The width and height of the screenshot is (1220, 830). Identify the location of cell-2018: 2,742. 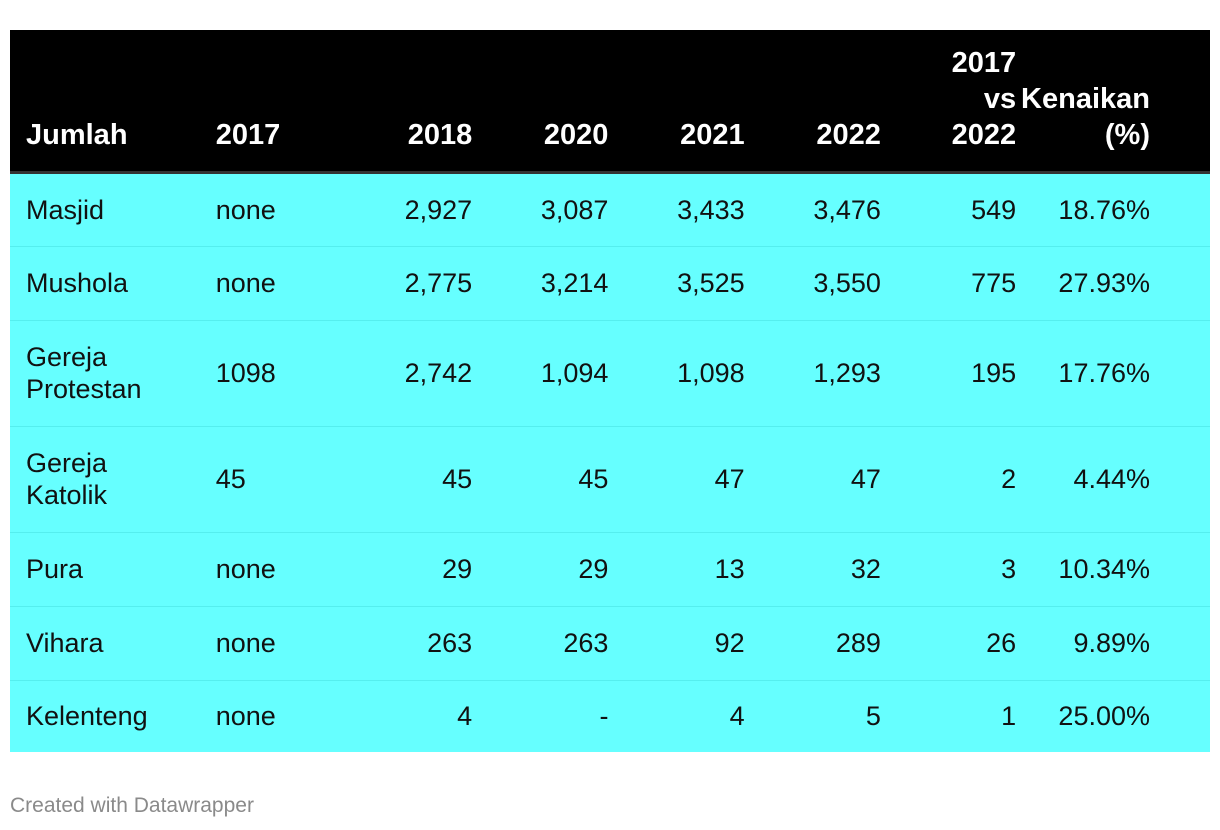
(438, 373).